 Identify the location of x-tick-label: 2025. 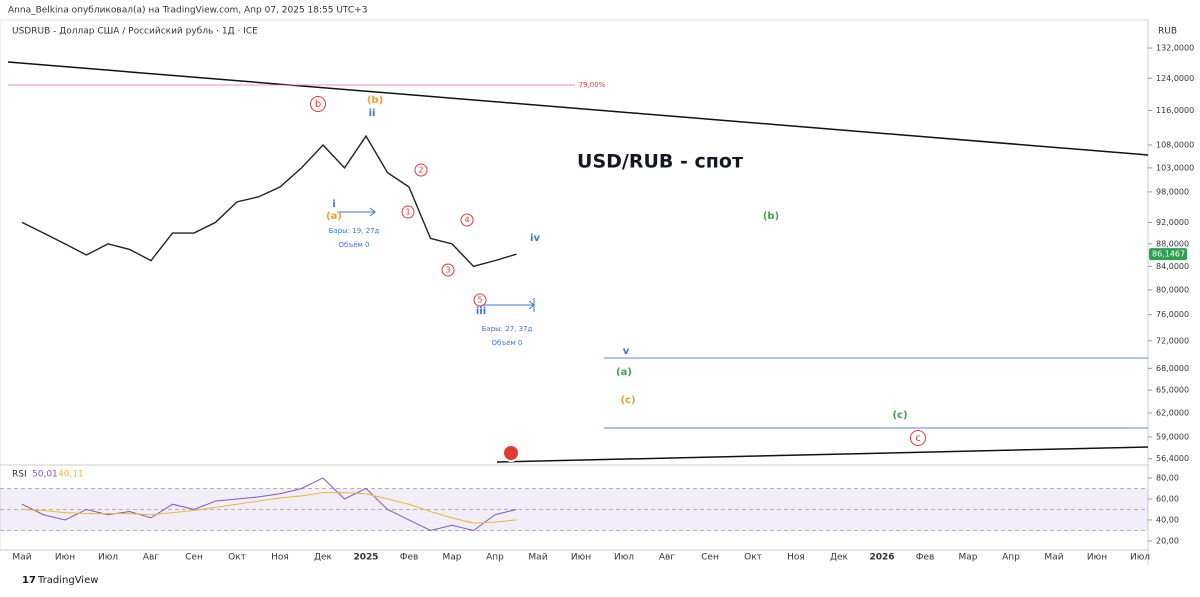
(365, 558).